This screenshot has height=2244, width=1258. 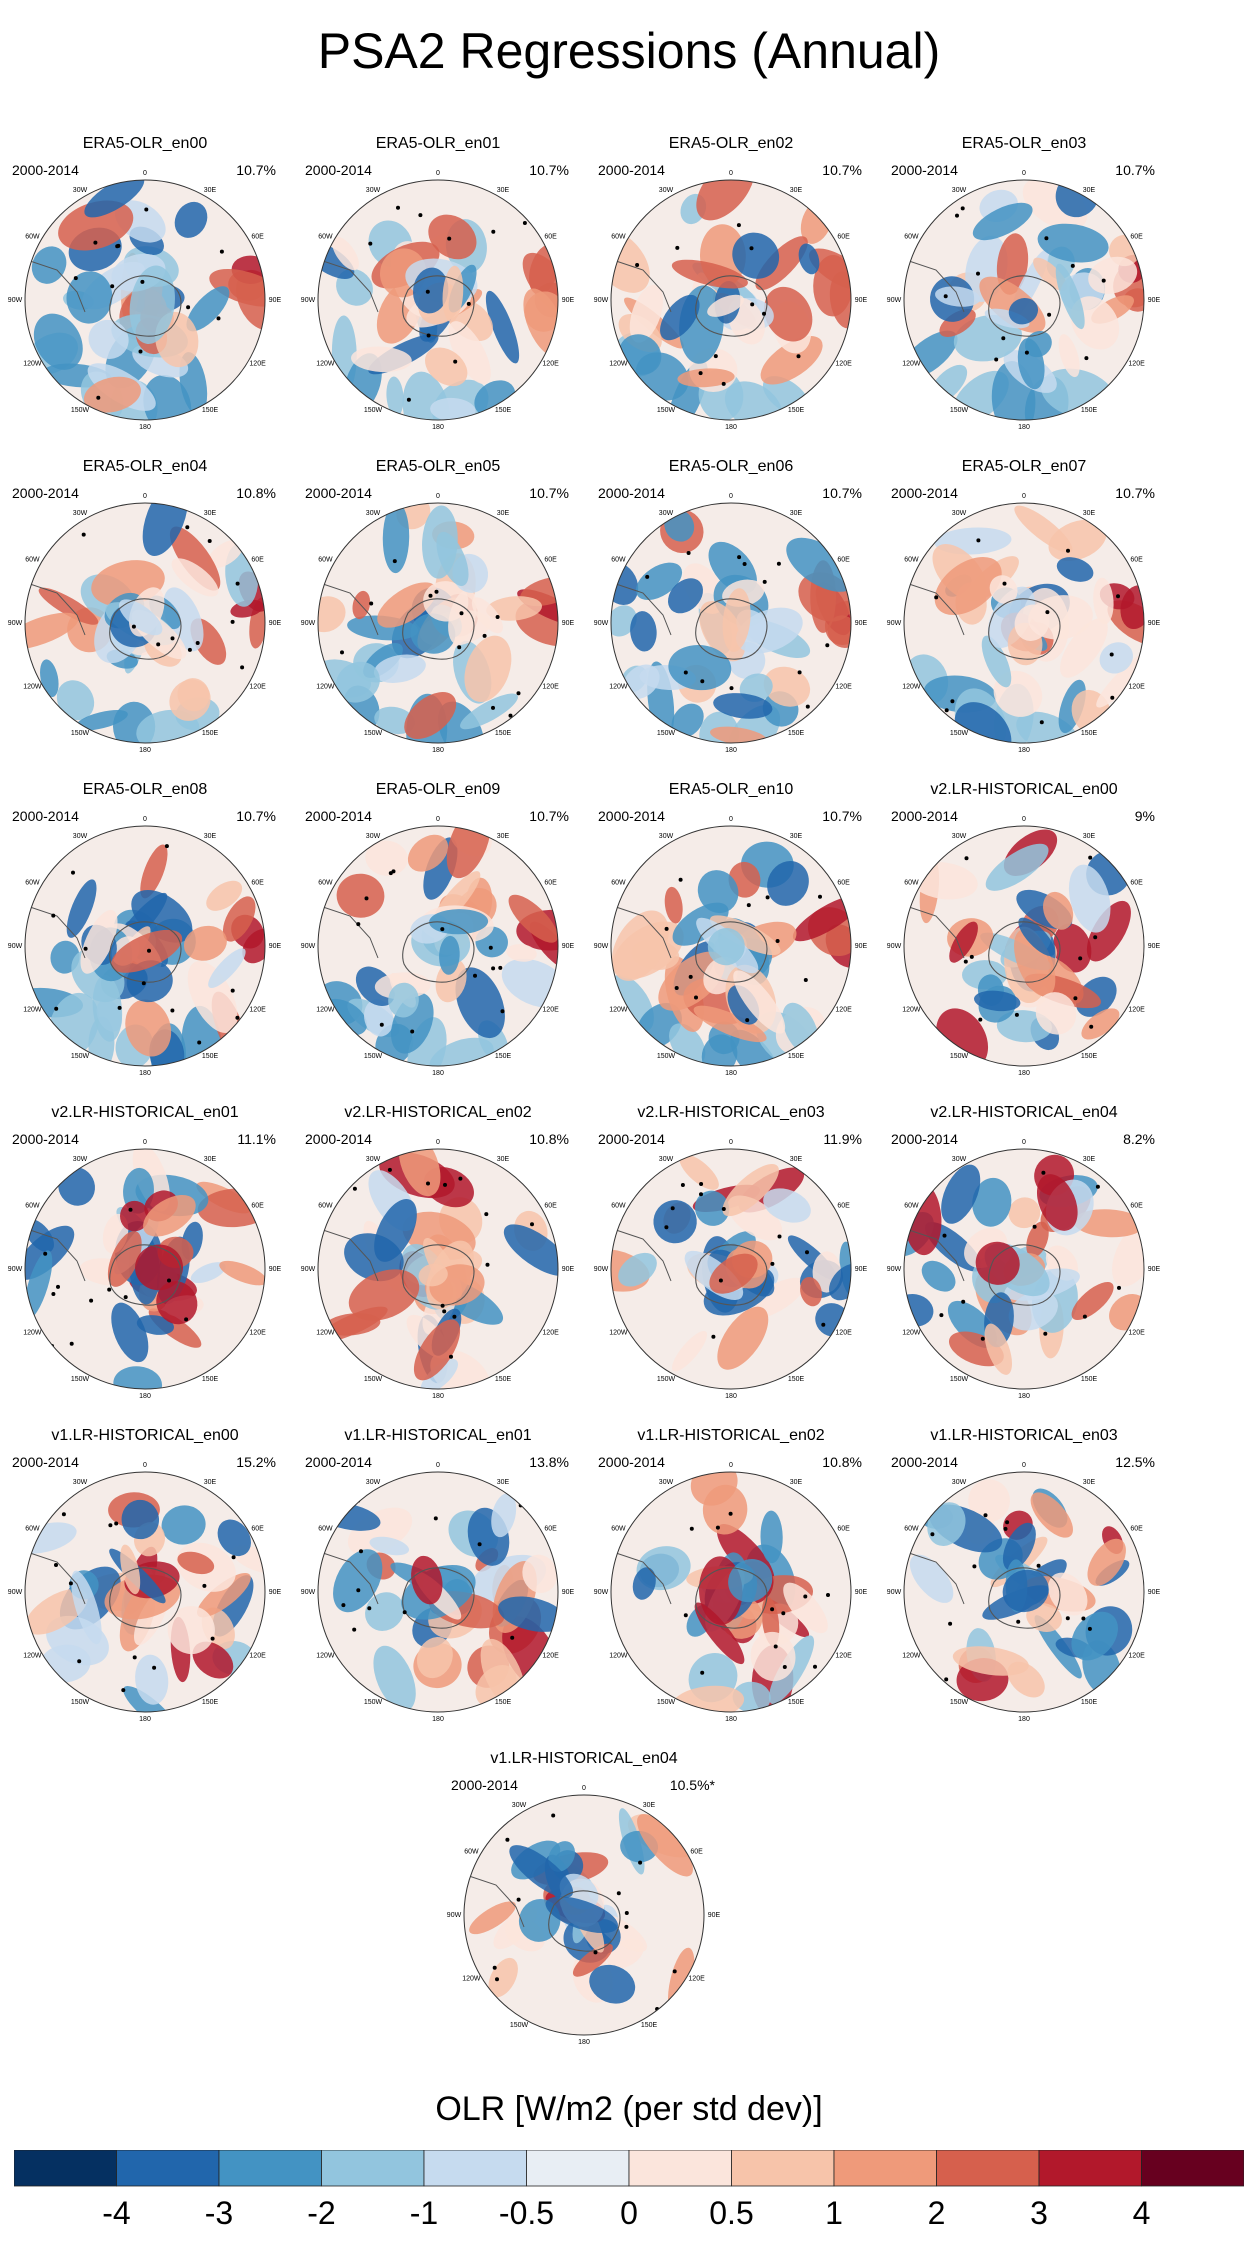 I want to click on panel-title: v1.LR-HISTORICAL_en03, so click(x=1024, y=1435).